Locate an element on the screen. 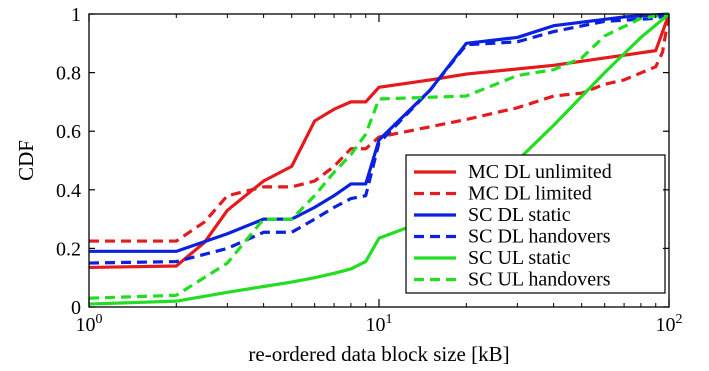  x-tick-label: 10⁰ is located at coordinates (89, 324).